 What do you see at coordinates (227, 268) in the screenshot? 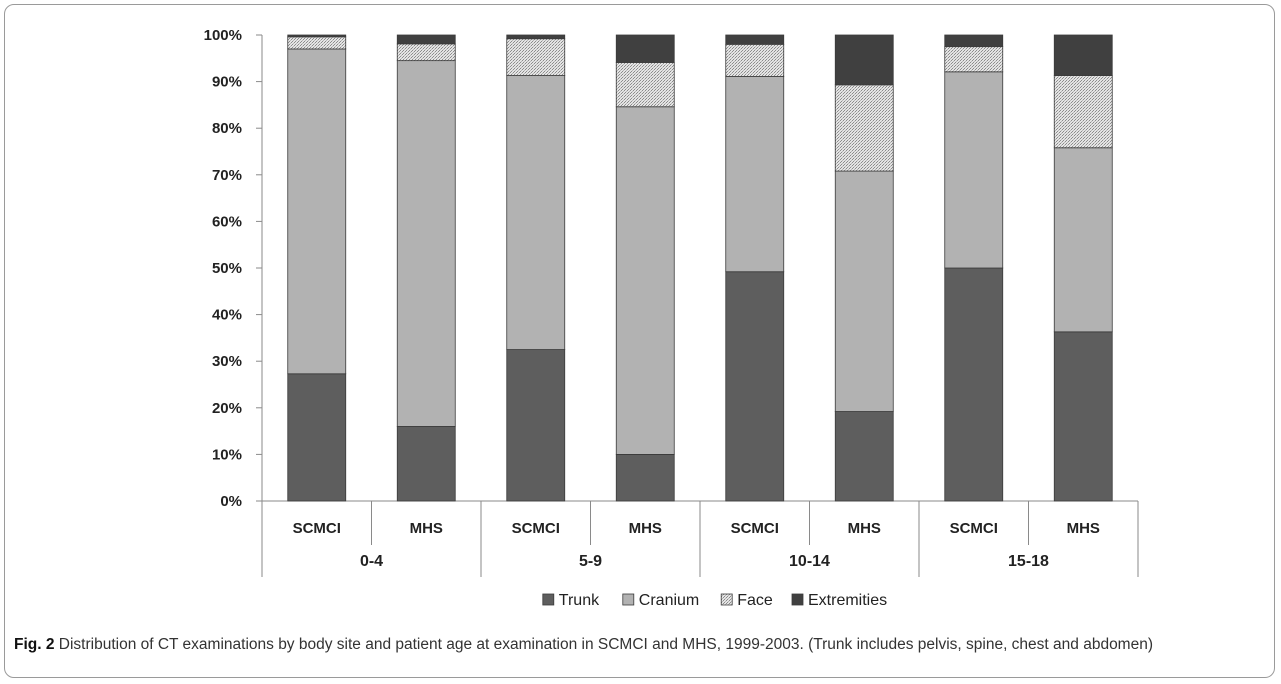
I see `y-tick-label: 50%` at bounding box center [227, 268].